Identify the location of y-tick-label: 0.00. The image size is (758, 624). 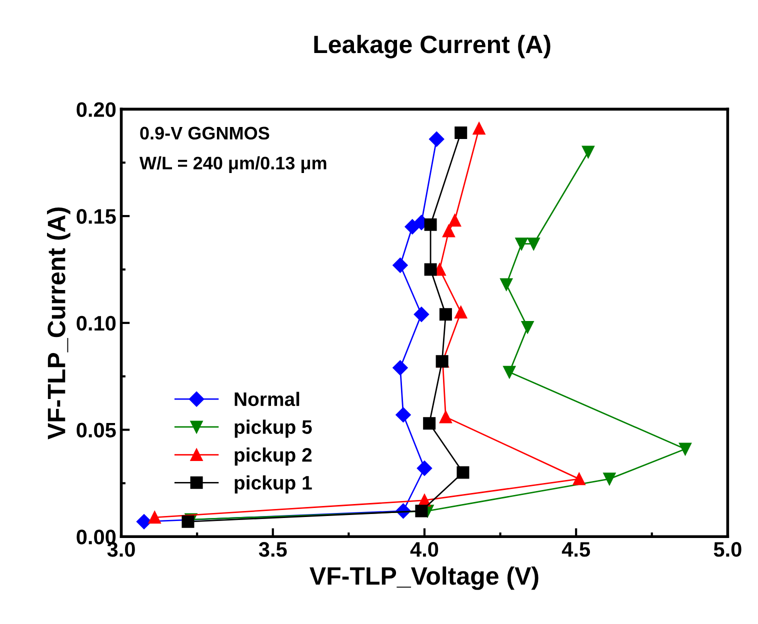
(96, 537).